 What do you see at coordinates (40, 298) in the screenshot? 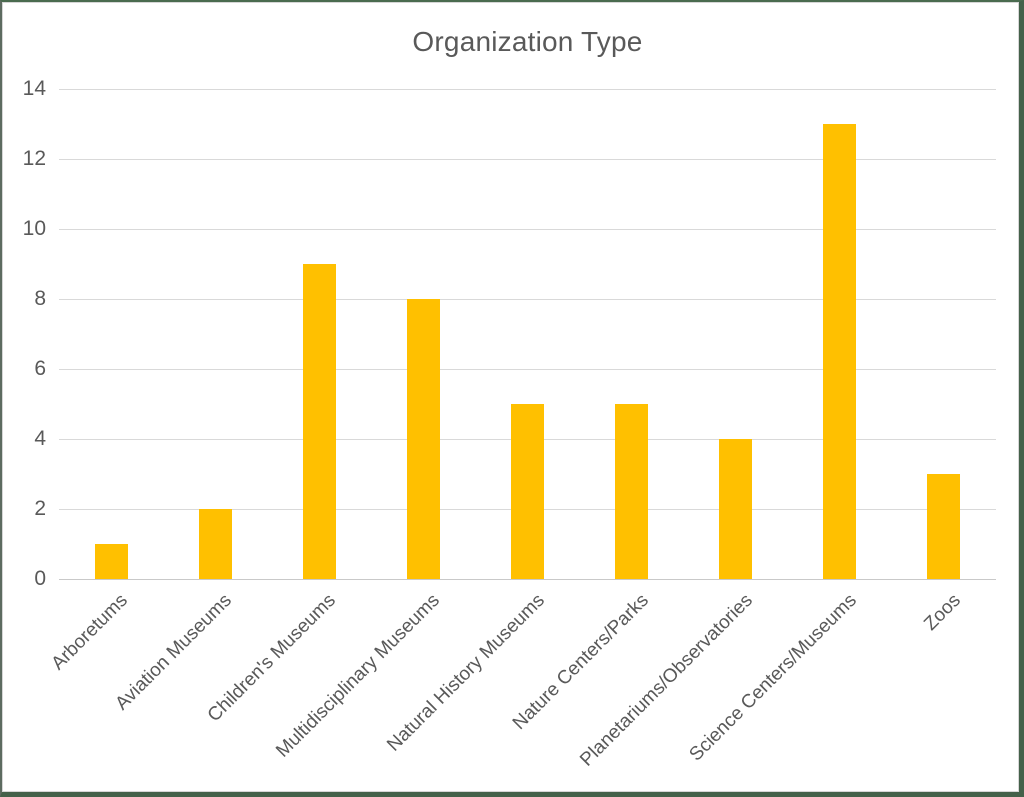
I see `y-tick-label: 8` at bounding box center [40, 298].